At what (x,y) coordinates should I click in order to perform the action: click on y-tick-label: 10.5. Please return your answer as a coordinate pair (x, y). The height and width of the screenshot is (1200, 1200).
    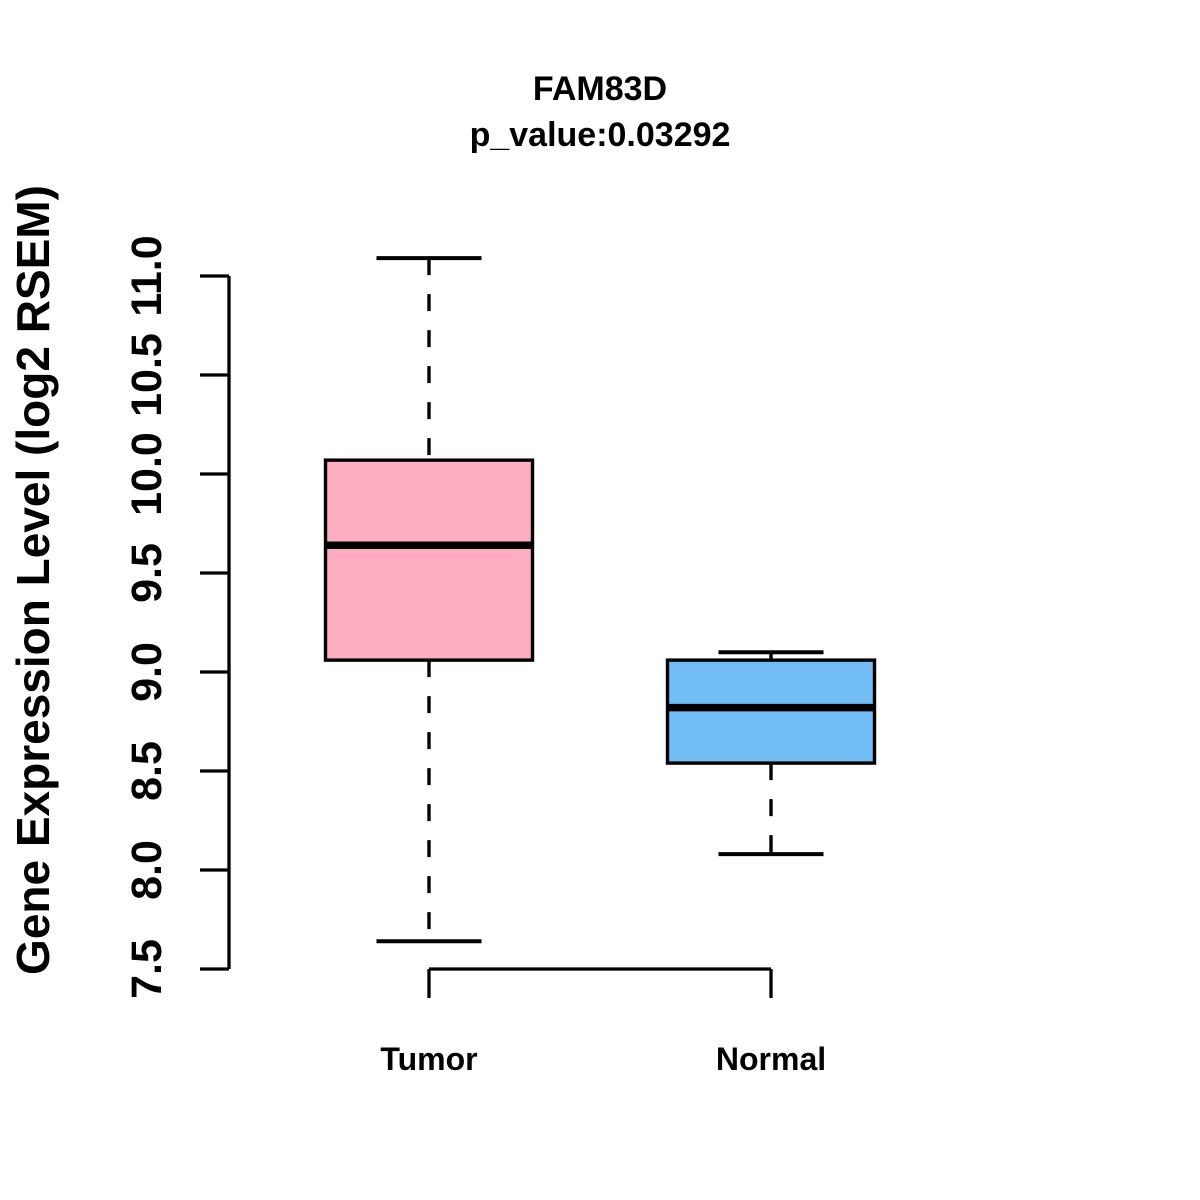
    Looking at the image, I should click on (147, 375).